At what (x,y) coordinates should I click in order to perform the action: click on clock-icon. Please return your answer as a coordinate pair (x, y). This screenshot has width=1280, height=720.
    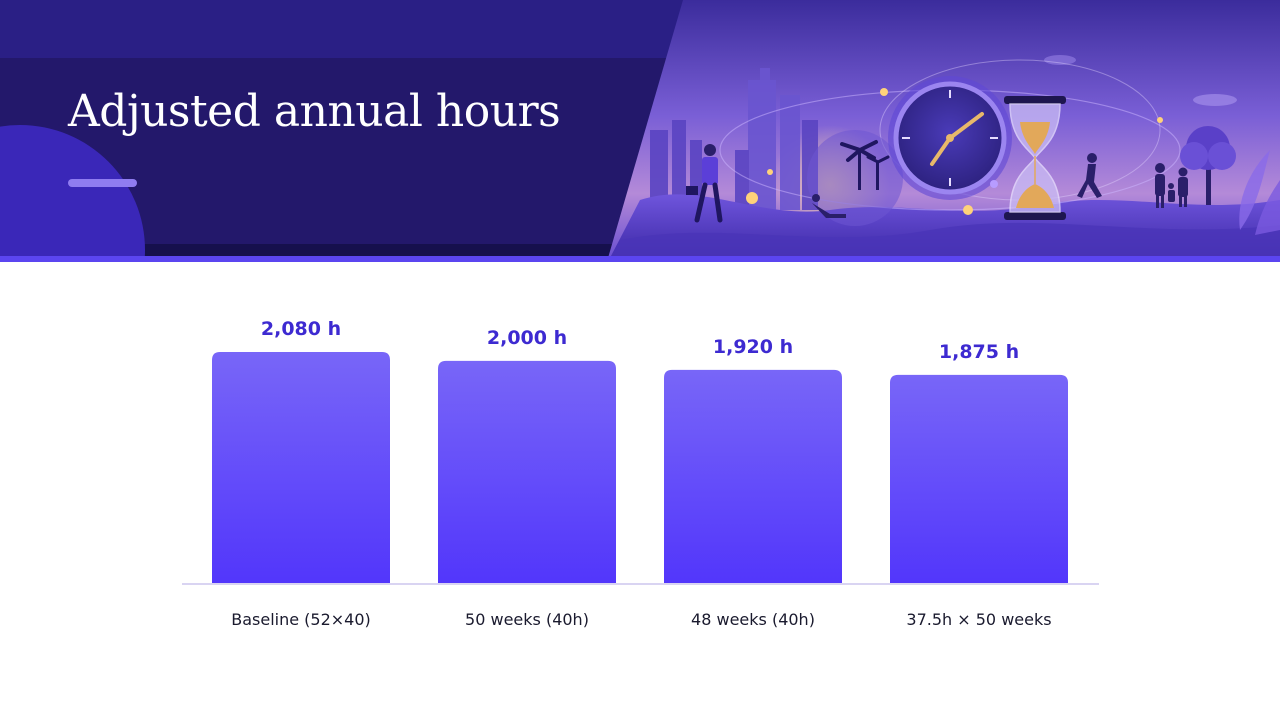
    Looking at the image, I should click on (950, 138).